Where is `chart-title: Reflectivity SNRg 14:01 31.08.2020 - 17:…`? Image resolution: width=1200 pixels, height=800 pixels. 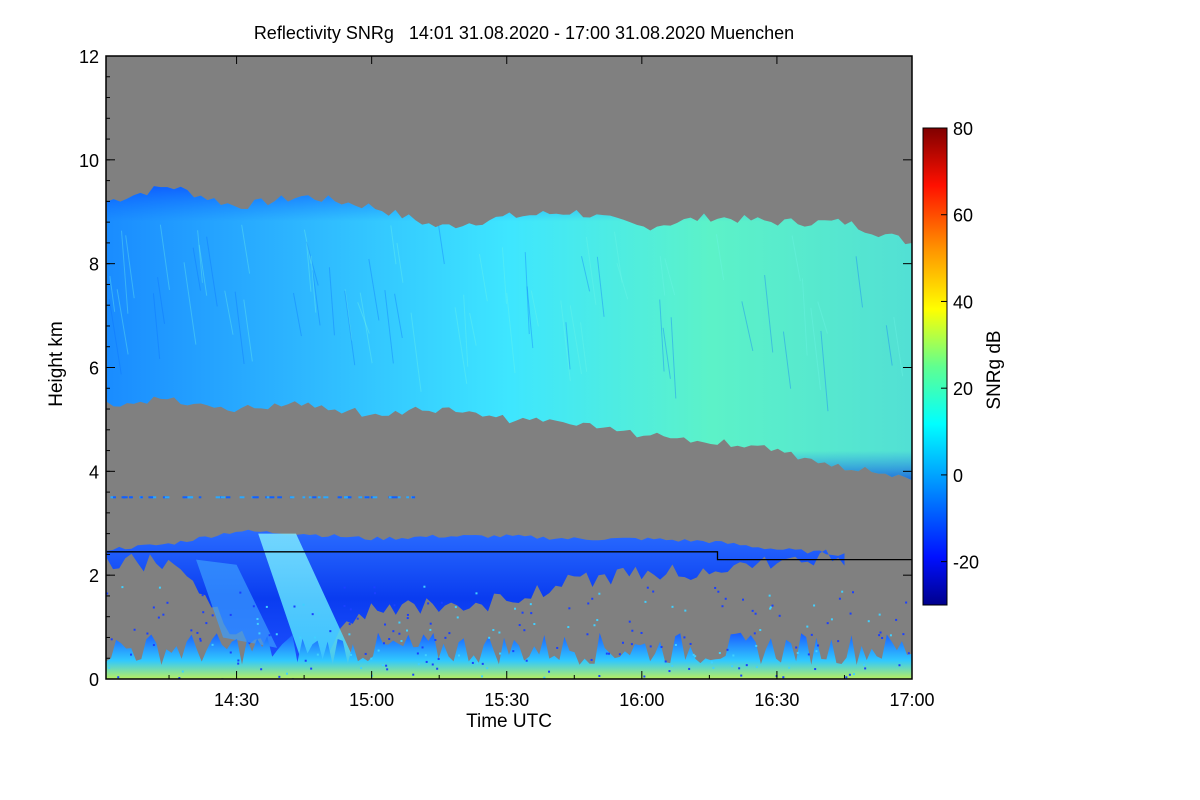 chart-title: Reflectivity SNRg 14:01 31.08.2020 - 17:… is located at coordinates (524, 33).